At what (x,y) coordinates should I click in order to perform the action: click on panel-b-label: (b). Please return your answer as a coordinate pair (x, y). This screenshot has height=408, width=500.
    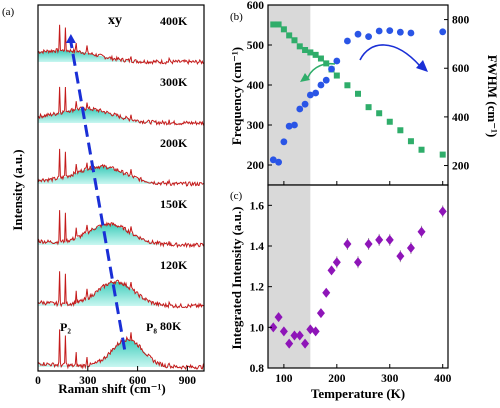
    Looking at the image, I should click on (236, 17).